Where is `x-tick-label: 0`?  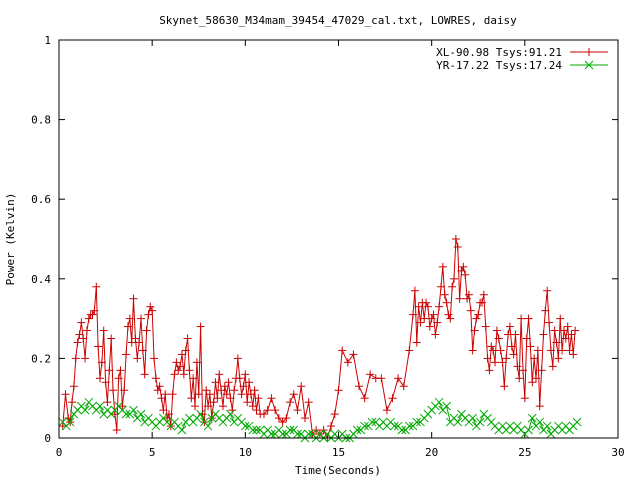
x-tick-label: 0 is located at coordinates (59, 452).